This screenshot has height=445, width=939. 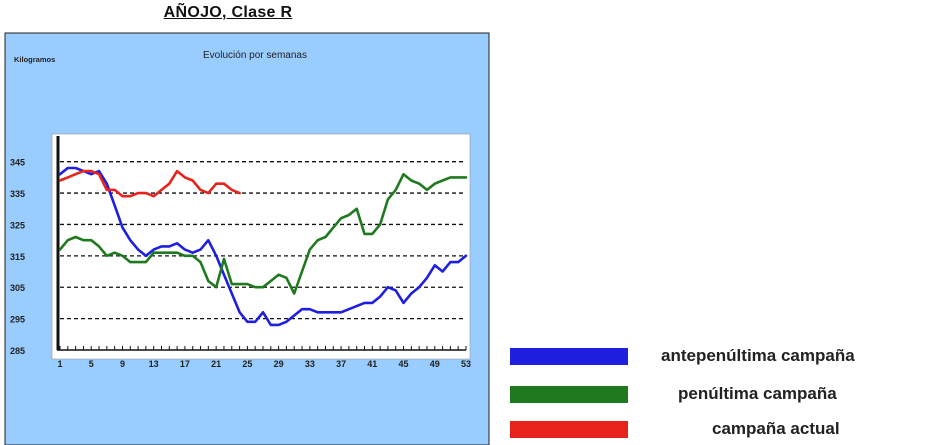 What do you see at coordinates (757, 393) in the screenshot?
I see `legend-label-penultima: penúltima campaña` at bounding box center [757, 393].